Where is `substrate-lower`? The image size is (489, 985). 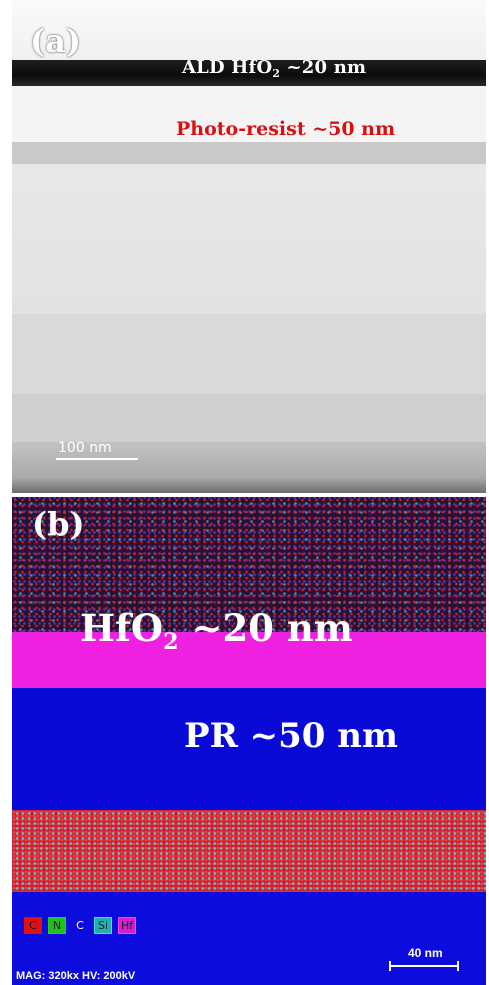 substrate-lower is located at coordinates (249, 418).